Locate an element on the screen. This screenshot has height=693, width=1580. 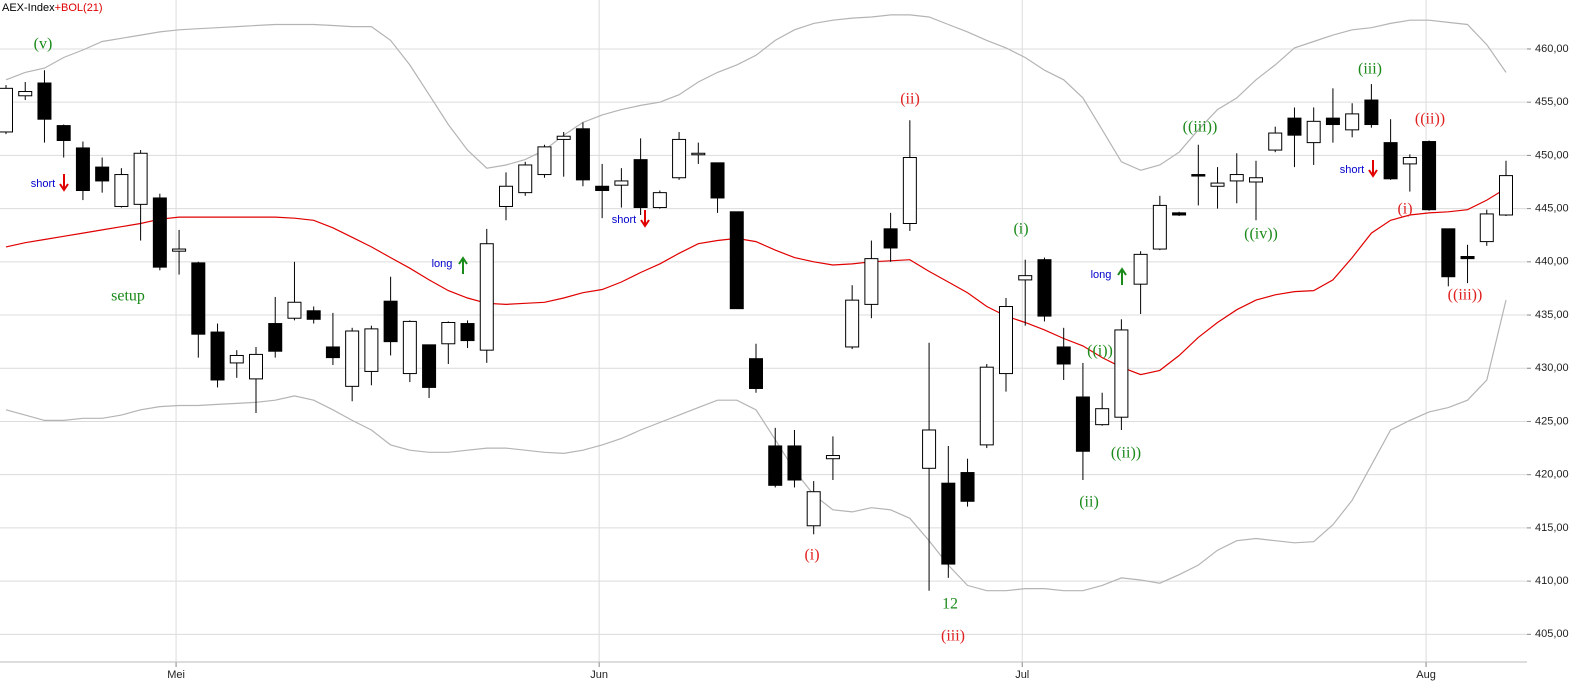
y-tick-label: 455,00 is located at coordinates (1552, 102).